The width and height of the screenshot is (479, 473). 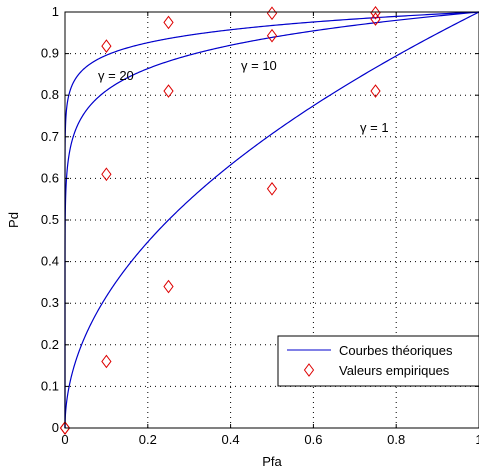 I want to click on x-tick-label: 0.6, so click(x=313, y=439).